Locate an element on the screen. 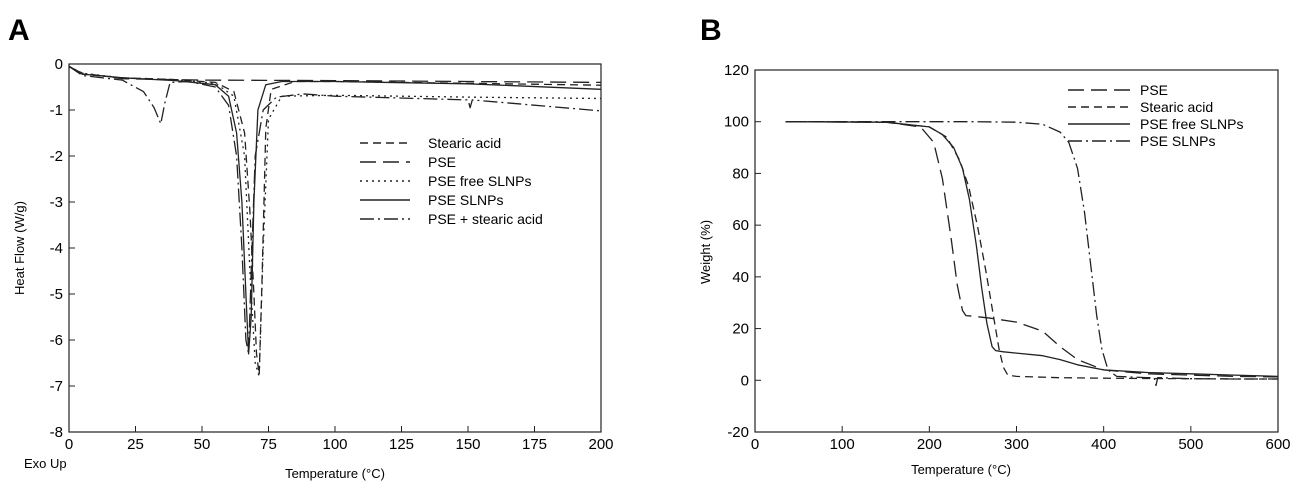  y-tick-label: 100 is located at coordinates (736, 122).